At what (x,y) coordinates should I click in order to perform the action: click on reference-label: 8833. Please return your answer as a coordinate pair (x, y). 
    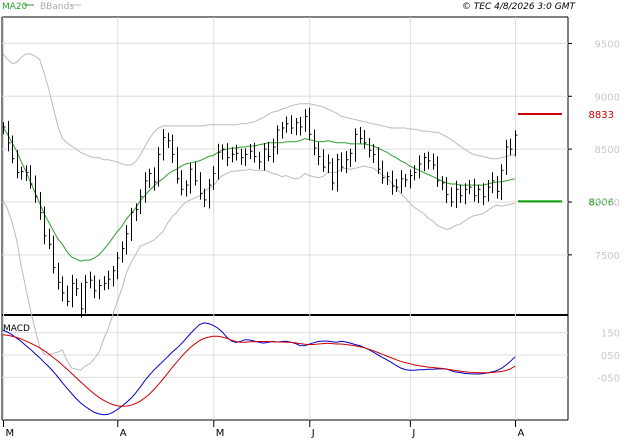
    Looking at the image, I should click on (601, 115).